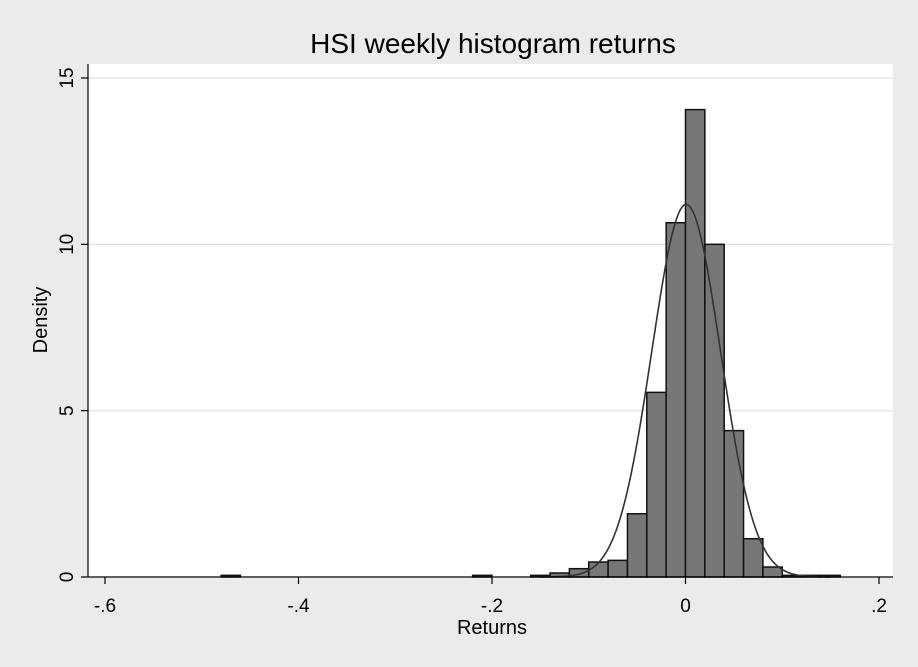 The width and height of the screenshot is (918, 667). What do you see at coordinates (685, 606) in the screenshot?
I see `x-tick-label: 0` at bounding box center [685, 606].